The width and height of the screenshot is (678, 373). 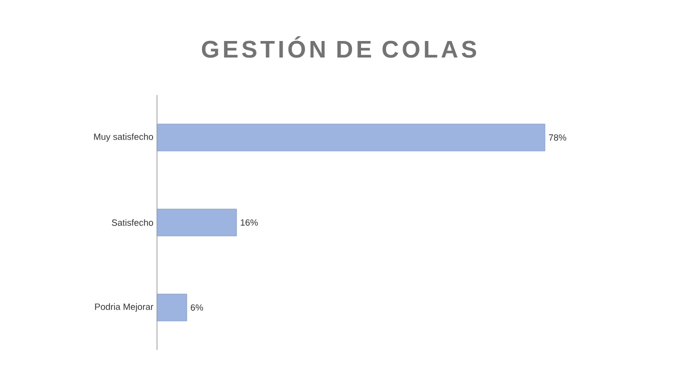 I want to click on y-tick-label: Muy satisfecho, so click(x=124, y=137).